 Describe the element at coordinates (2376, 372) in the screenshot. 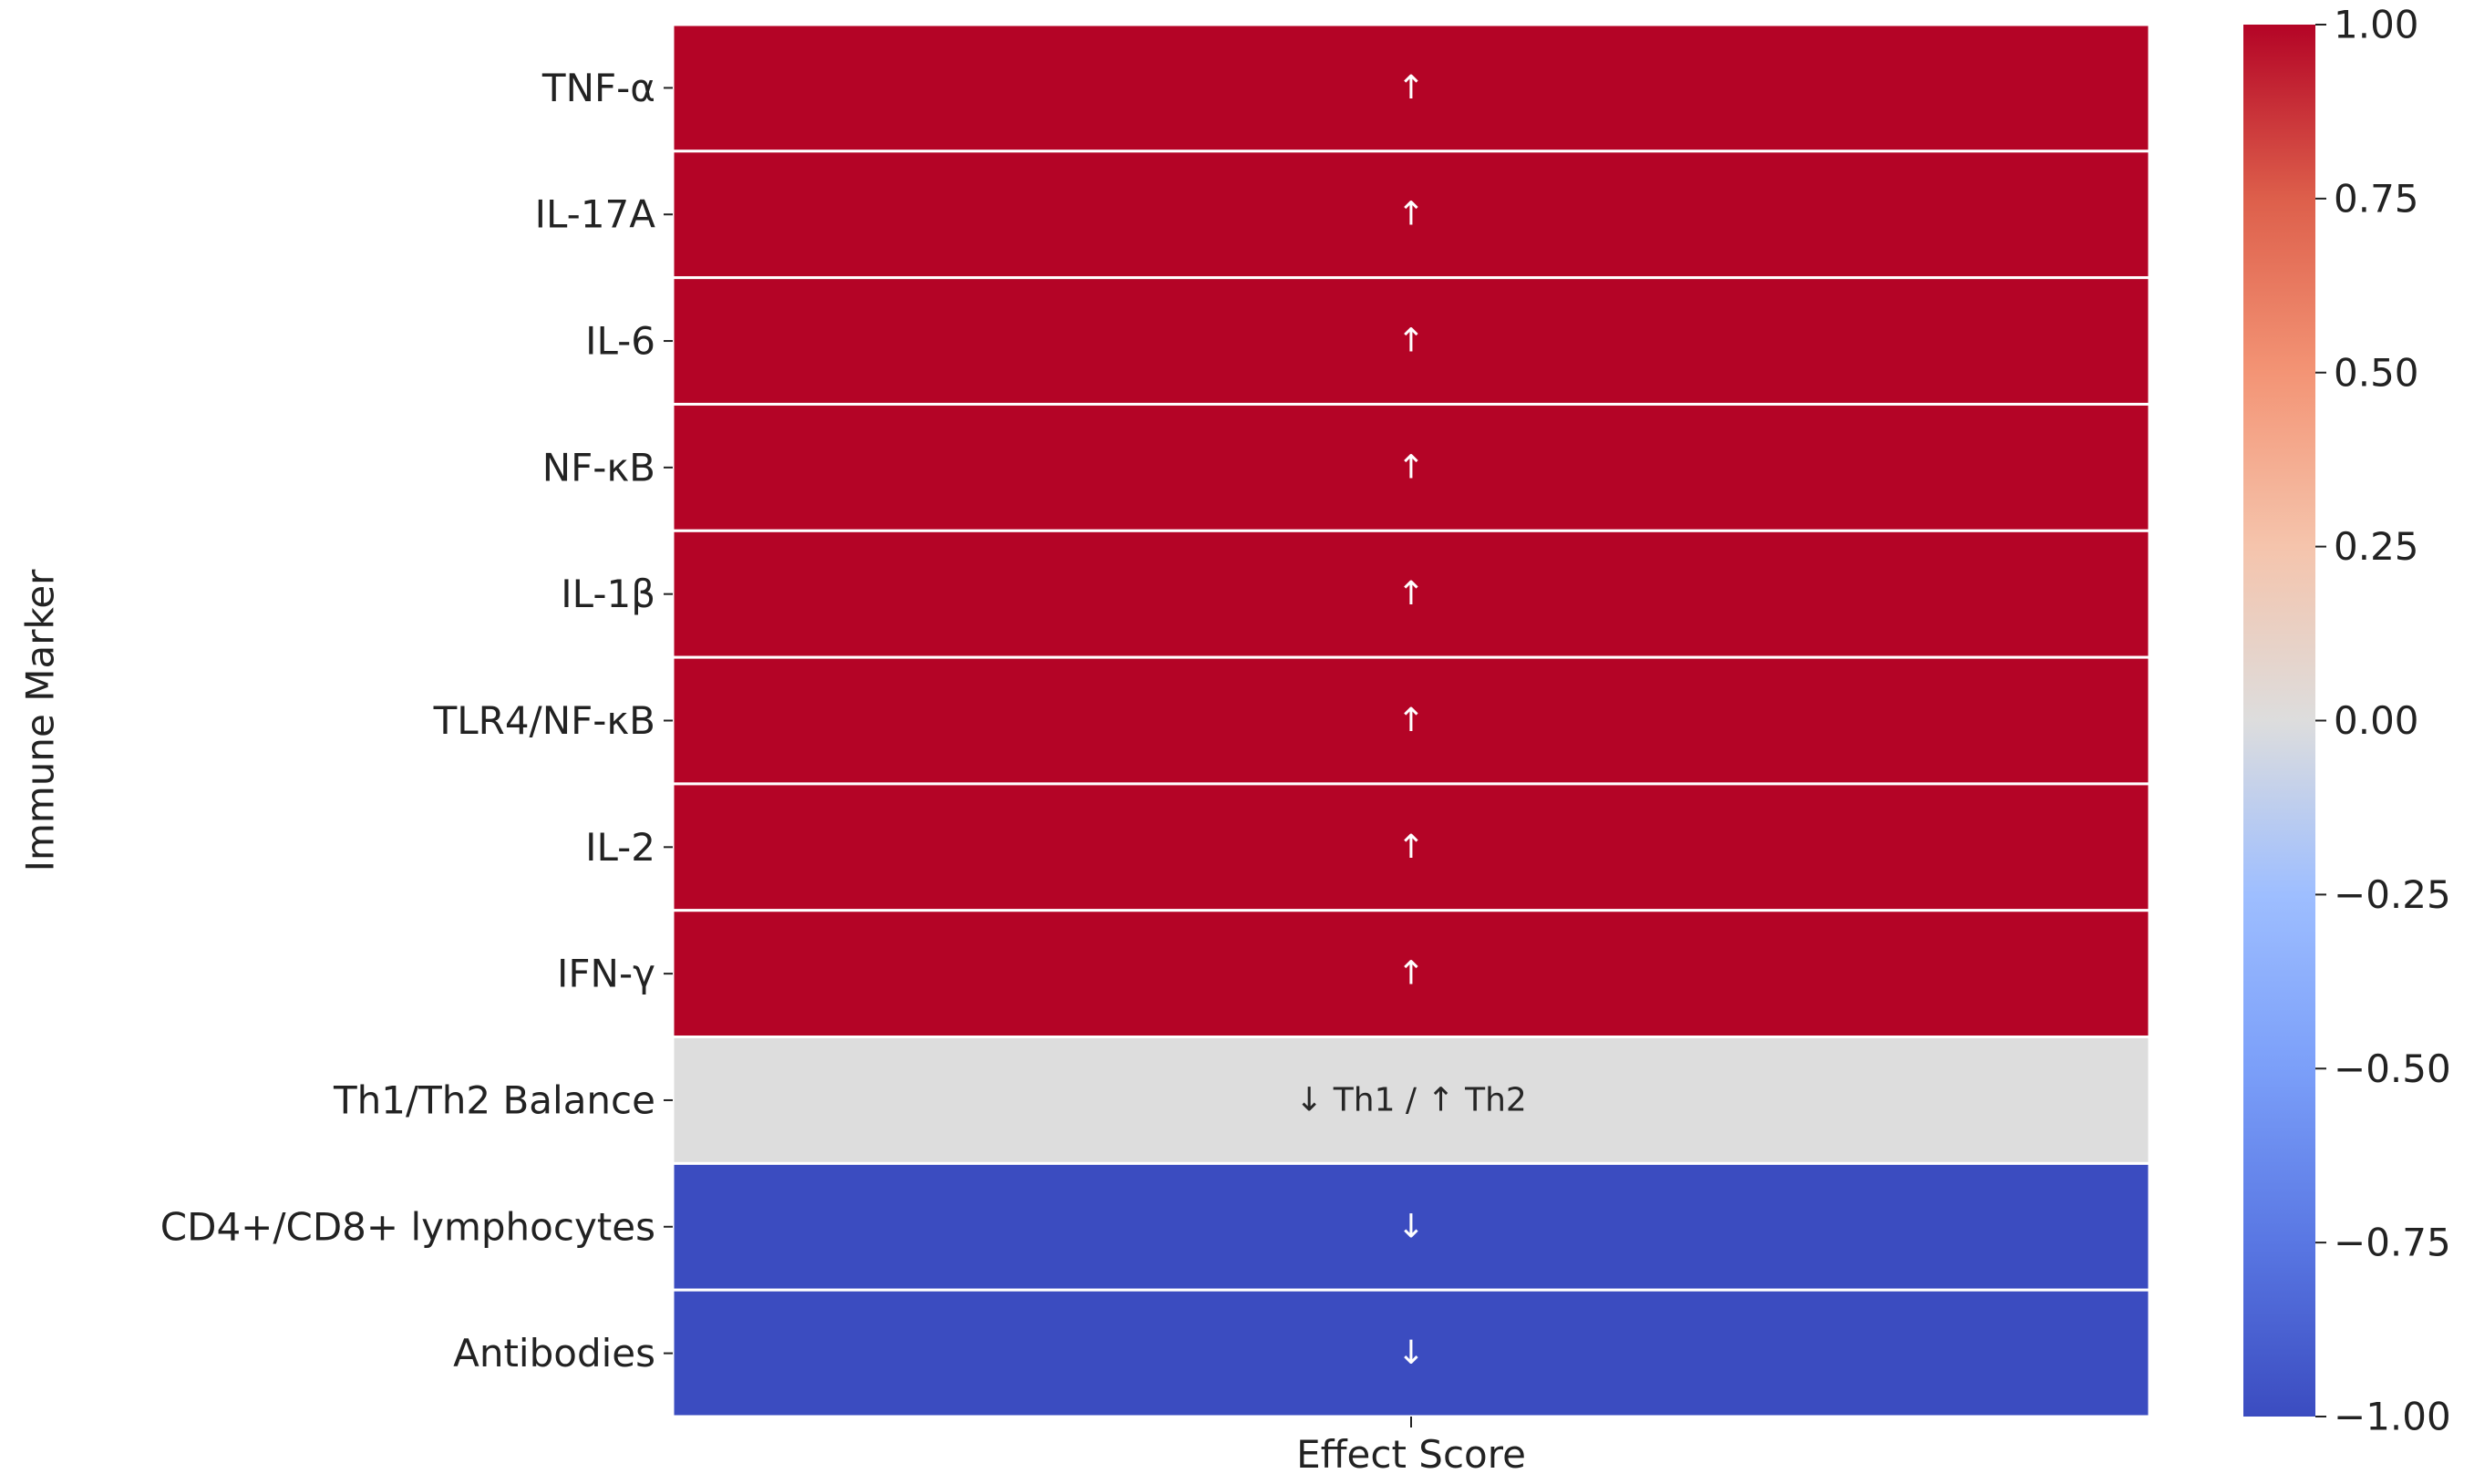

I see `colorbar-tick-label: 0.50` at that location.